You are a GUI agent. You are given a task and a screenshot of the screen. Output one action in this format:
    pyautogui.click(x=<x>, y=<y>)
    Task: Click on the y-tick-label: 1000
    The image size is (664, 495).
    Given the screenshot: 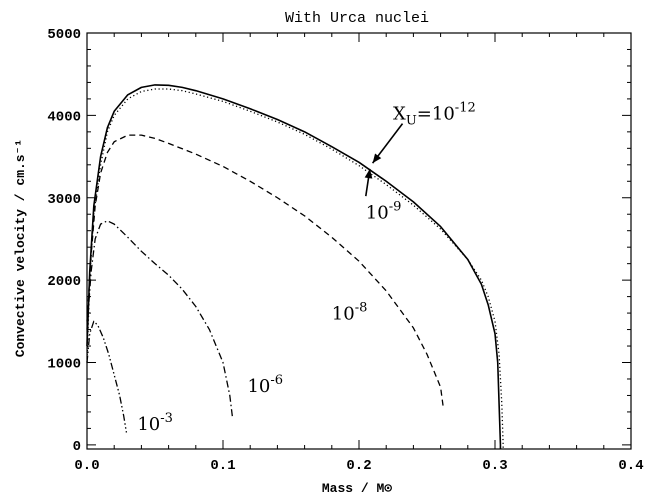 What is the action you would take?
    pyautogui.click(x=64, y=365)
    